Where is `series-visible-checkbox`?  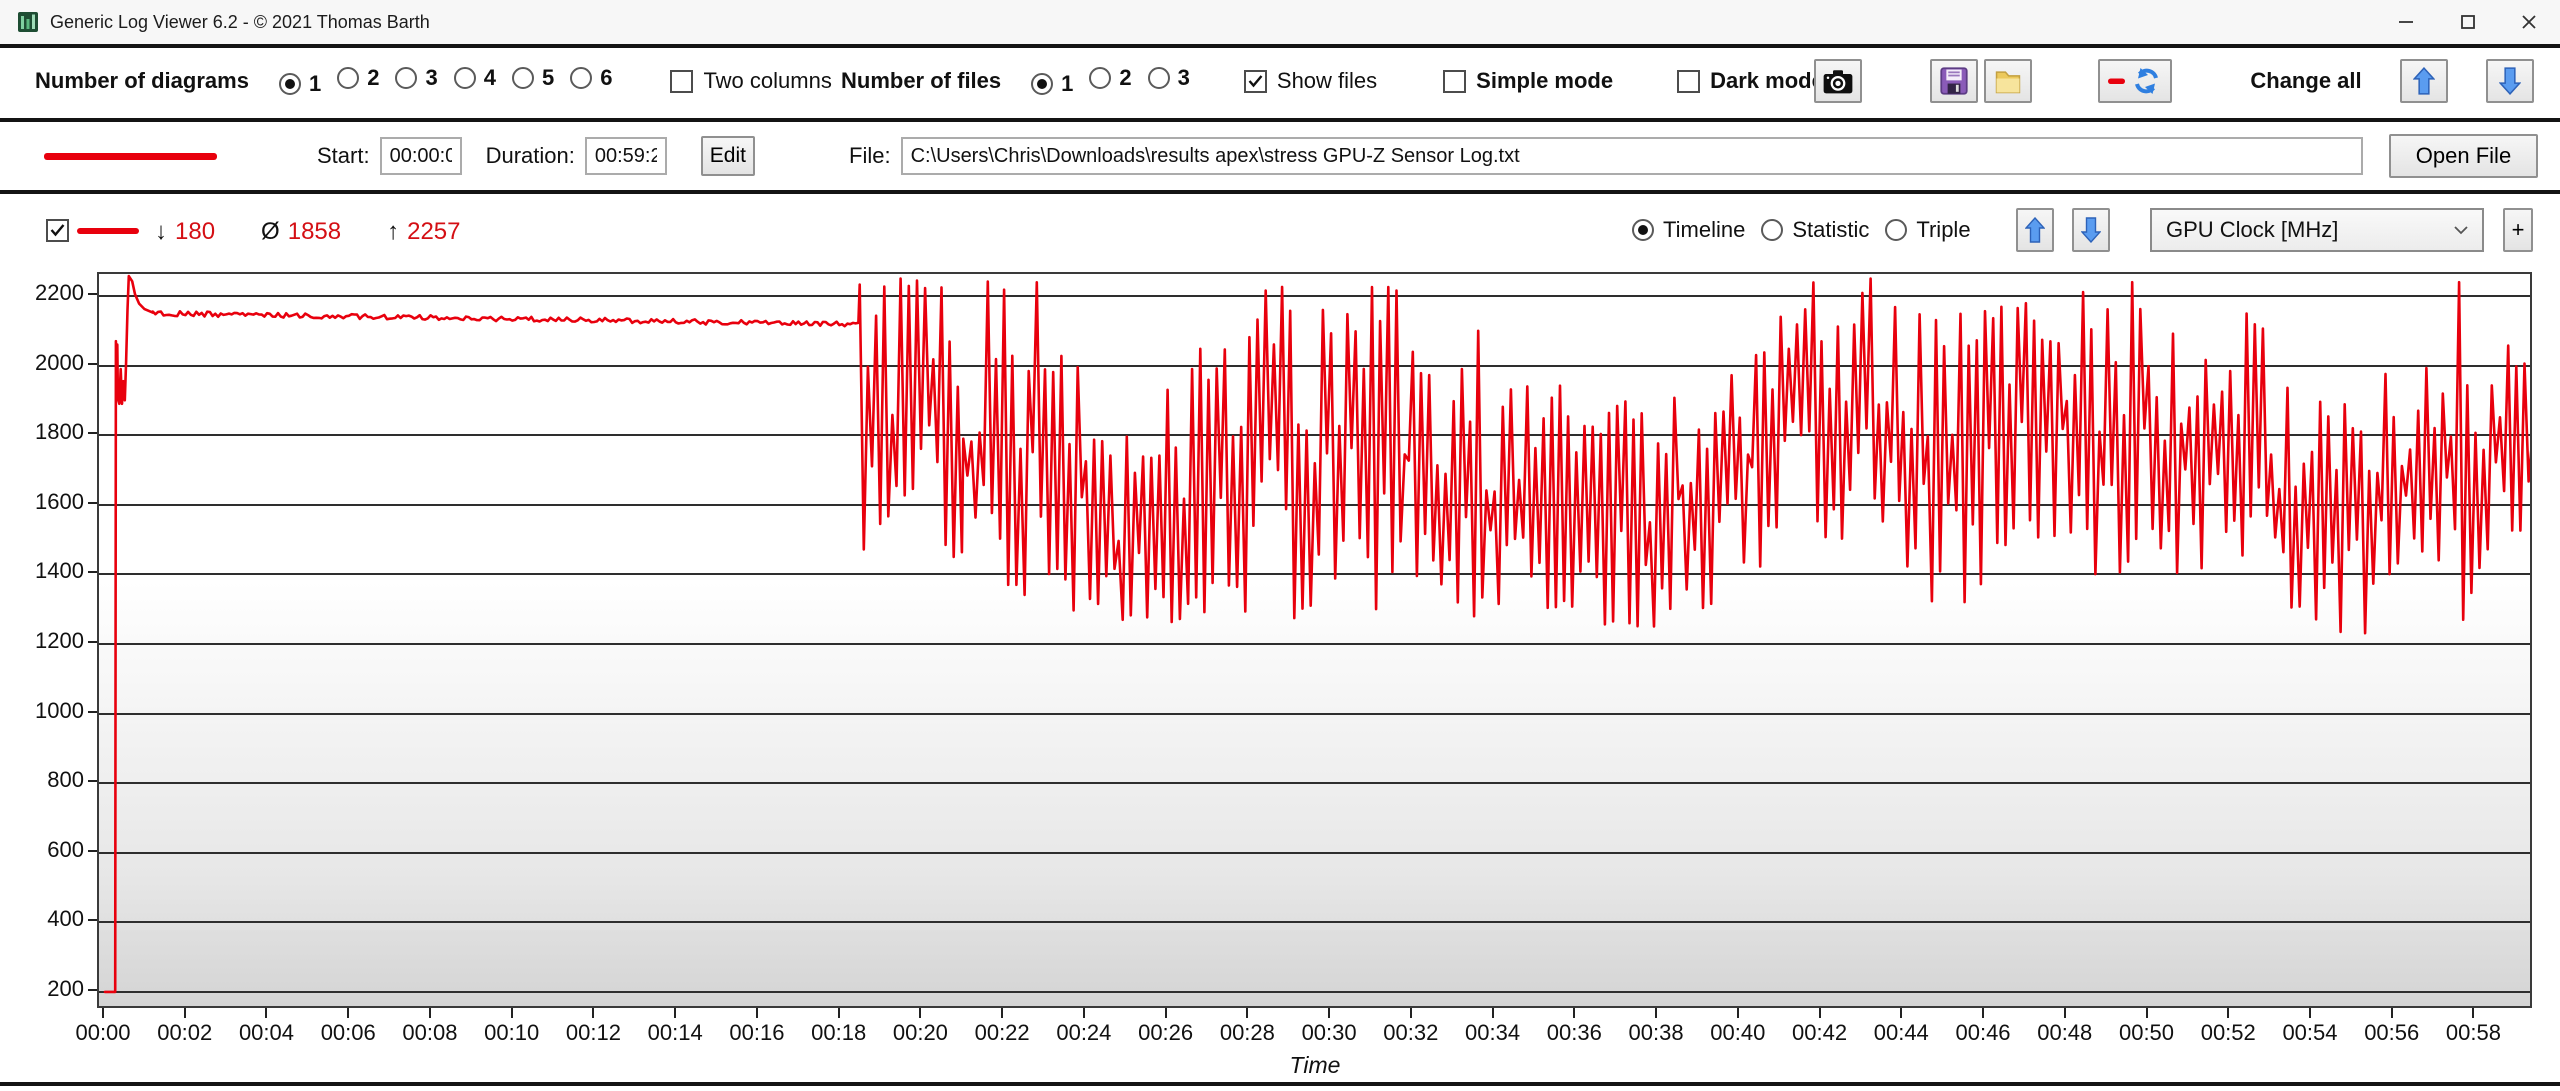 series-visible-checkbox is located at coordinates (57, 230).